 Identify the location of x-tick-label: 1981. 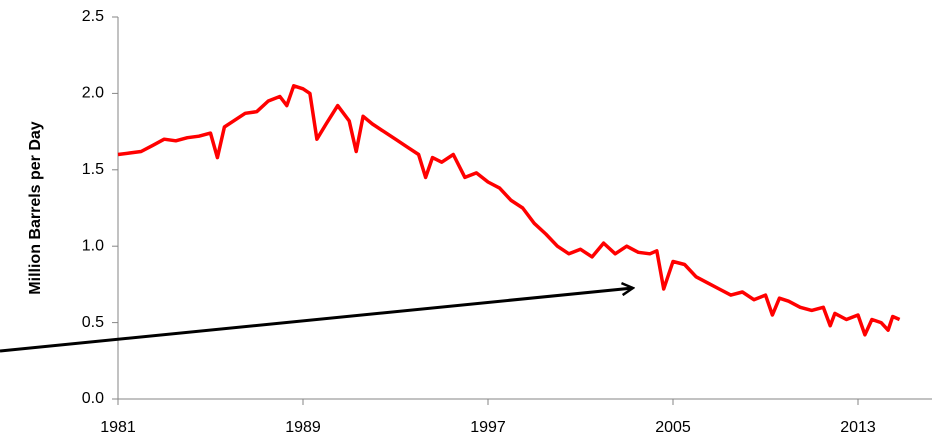
(118, 427).